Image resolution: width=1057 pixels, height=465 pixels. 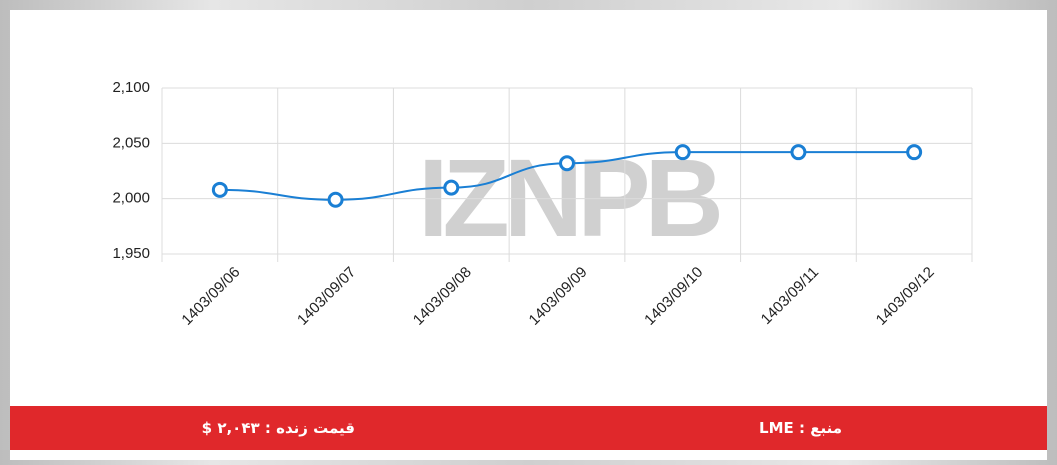 What do you see at coordinates (790, 296) in the screenshot?
I see `x-tick-label: 1403/09/11` at bounding box center [790, 296].